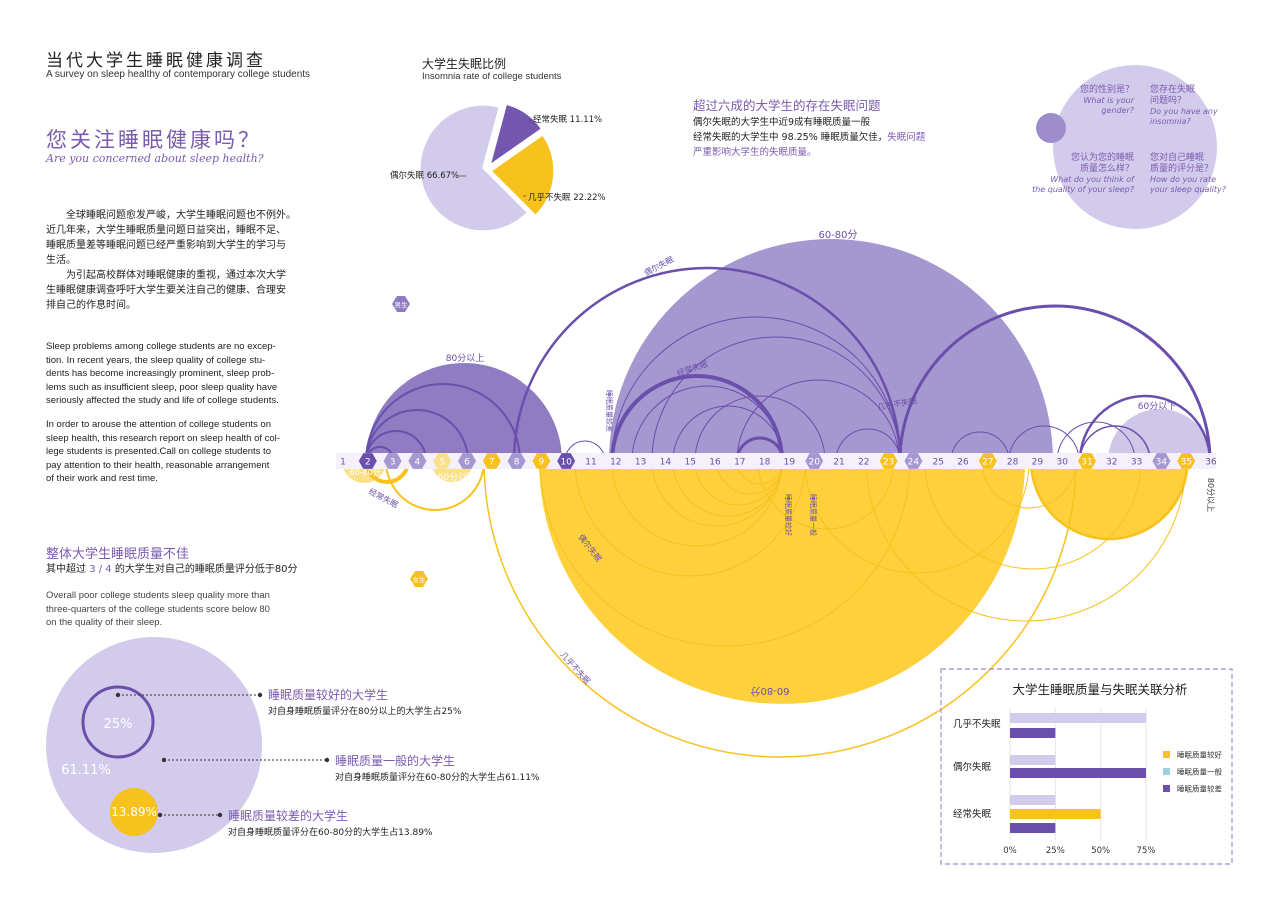 This screenshot has height=905, width=1280. Describe the element at coordinates (437, 777) in the screenshot. I see `normal-desc: 对自身睡眠质量评分在60-80分的大学生占61.11%` at that location.